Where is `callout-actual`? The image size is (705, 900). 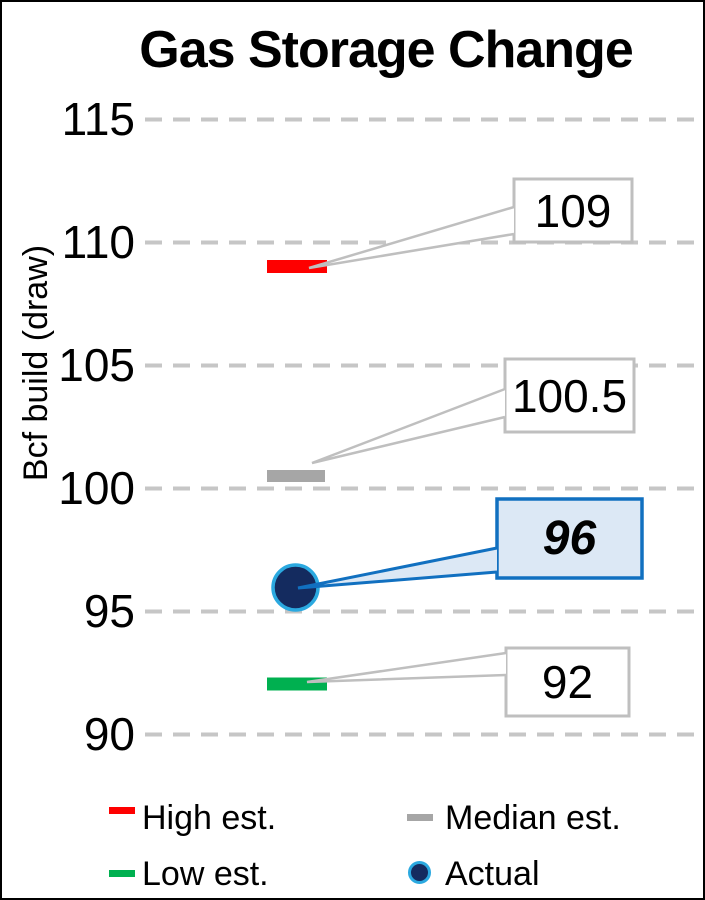
callout-actual is located at coordinates (470, 543).